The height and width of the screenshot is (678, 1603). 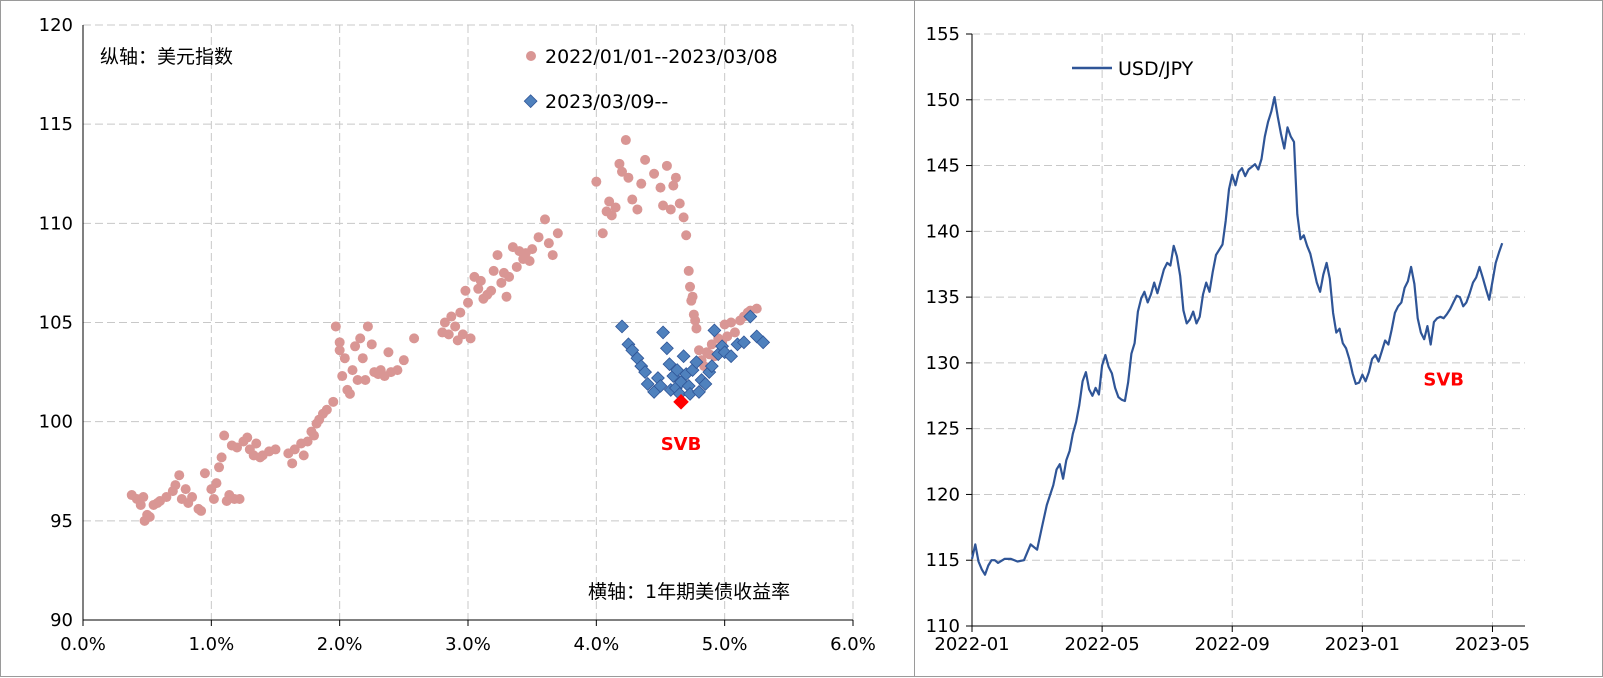 I want to click on x-tick-label: 3.0%, so click(x=468, y=644).